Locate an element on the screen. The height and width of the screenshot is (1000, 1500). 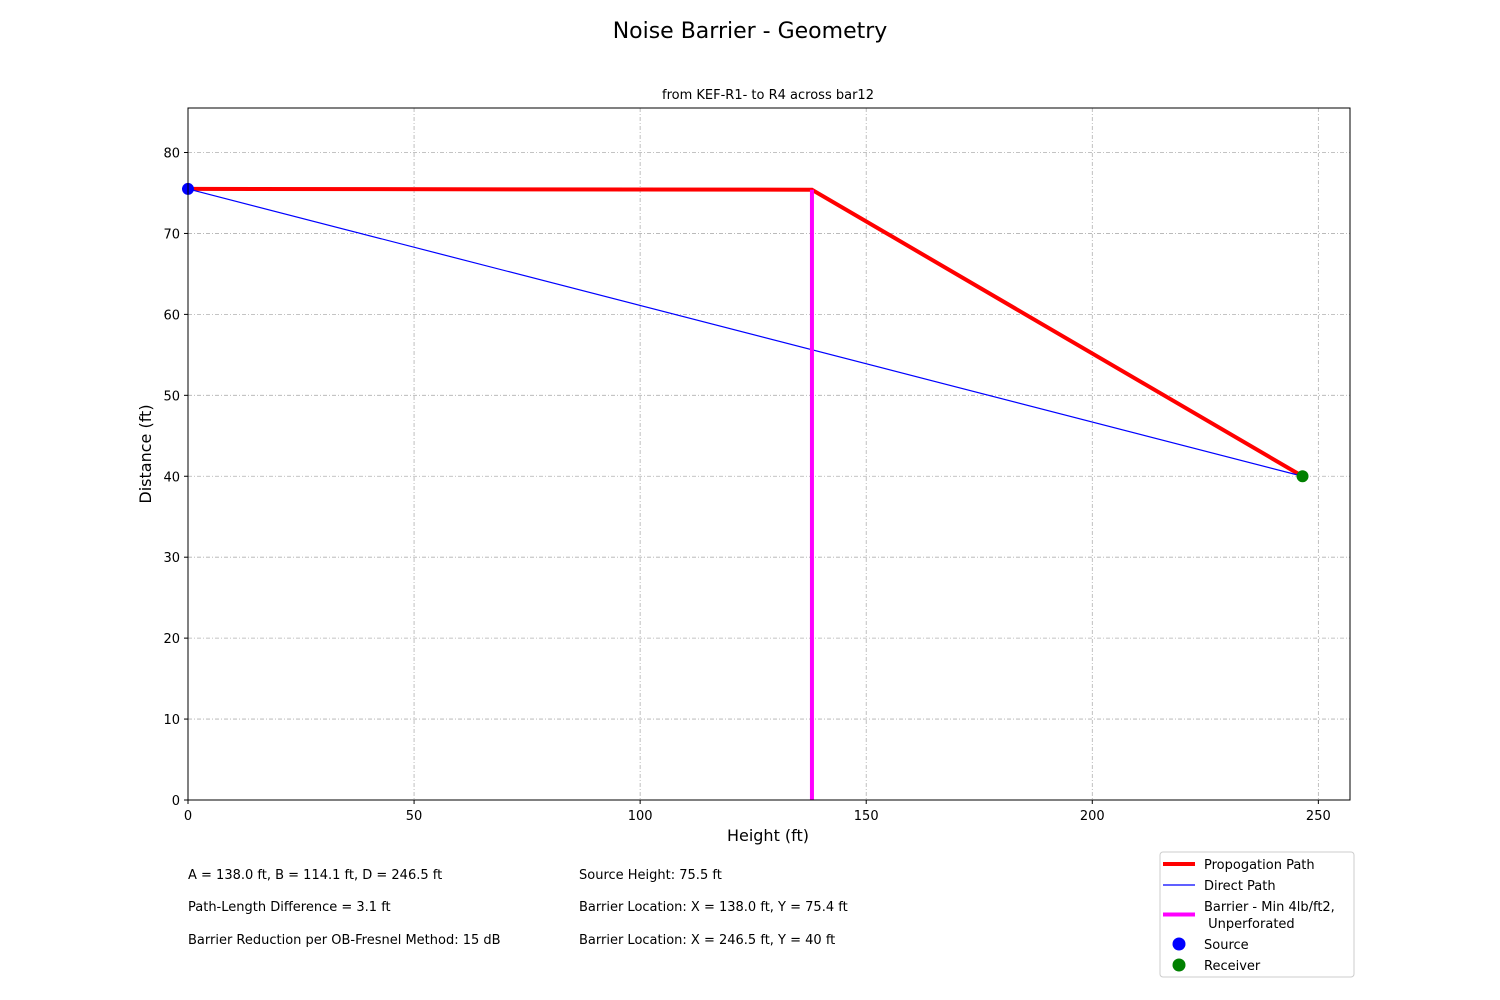
y-tick-label: 40 is located at coordinates (171, 477).